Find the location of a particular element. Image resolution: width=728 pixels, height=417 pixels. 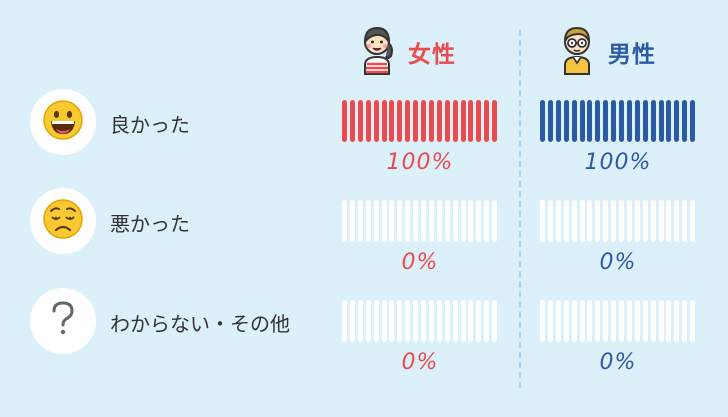

grinning-face-icon is located at coordinates (63, 122).